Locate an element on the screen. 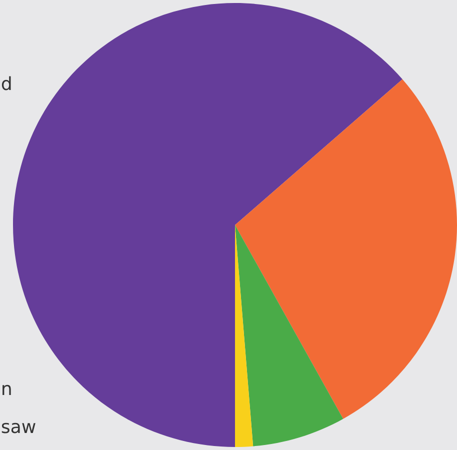 This screenshot has width=457, height=450. text: d is located at coordinates (6, 83).